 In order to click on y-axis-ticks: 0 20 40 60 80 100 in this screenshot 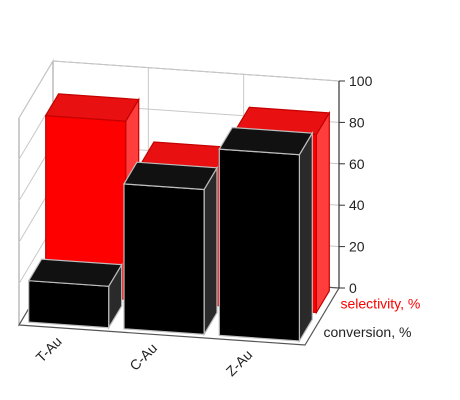, I will do `click(356, 184)`.